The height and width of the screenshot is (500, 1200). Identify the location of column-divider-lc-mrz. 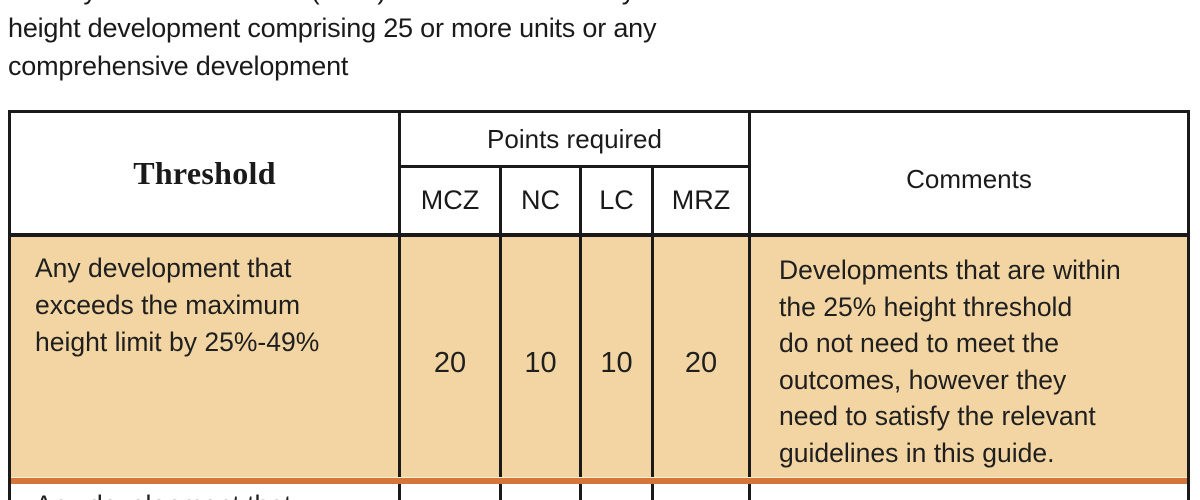
(652, 334).